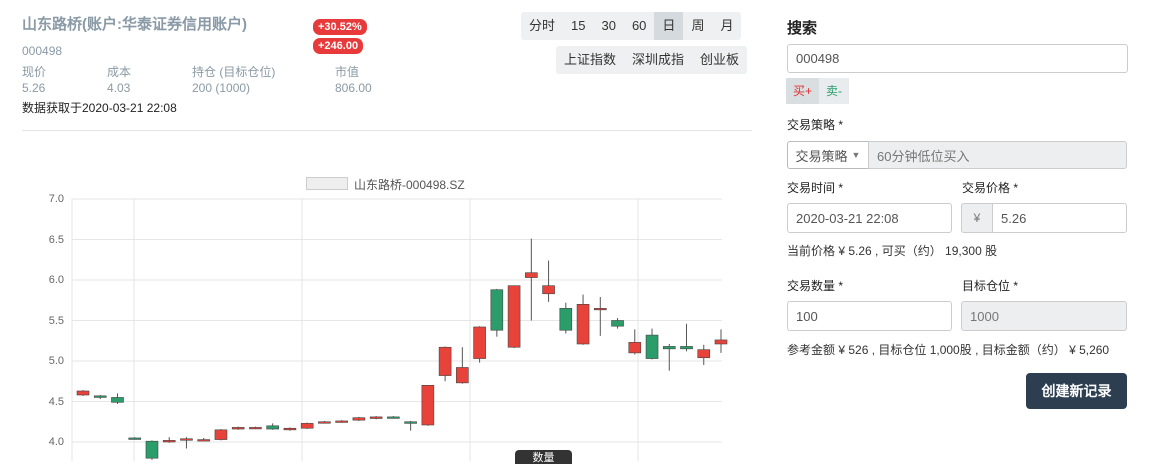  I want to click on tab-period-intraday: 分时, so click(542, 25).